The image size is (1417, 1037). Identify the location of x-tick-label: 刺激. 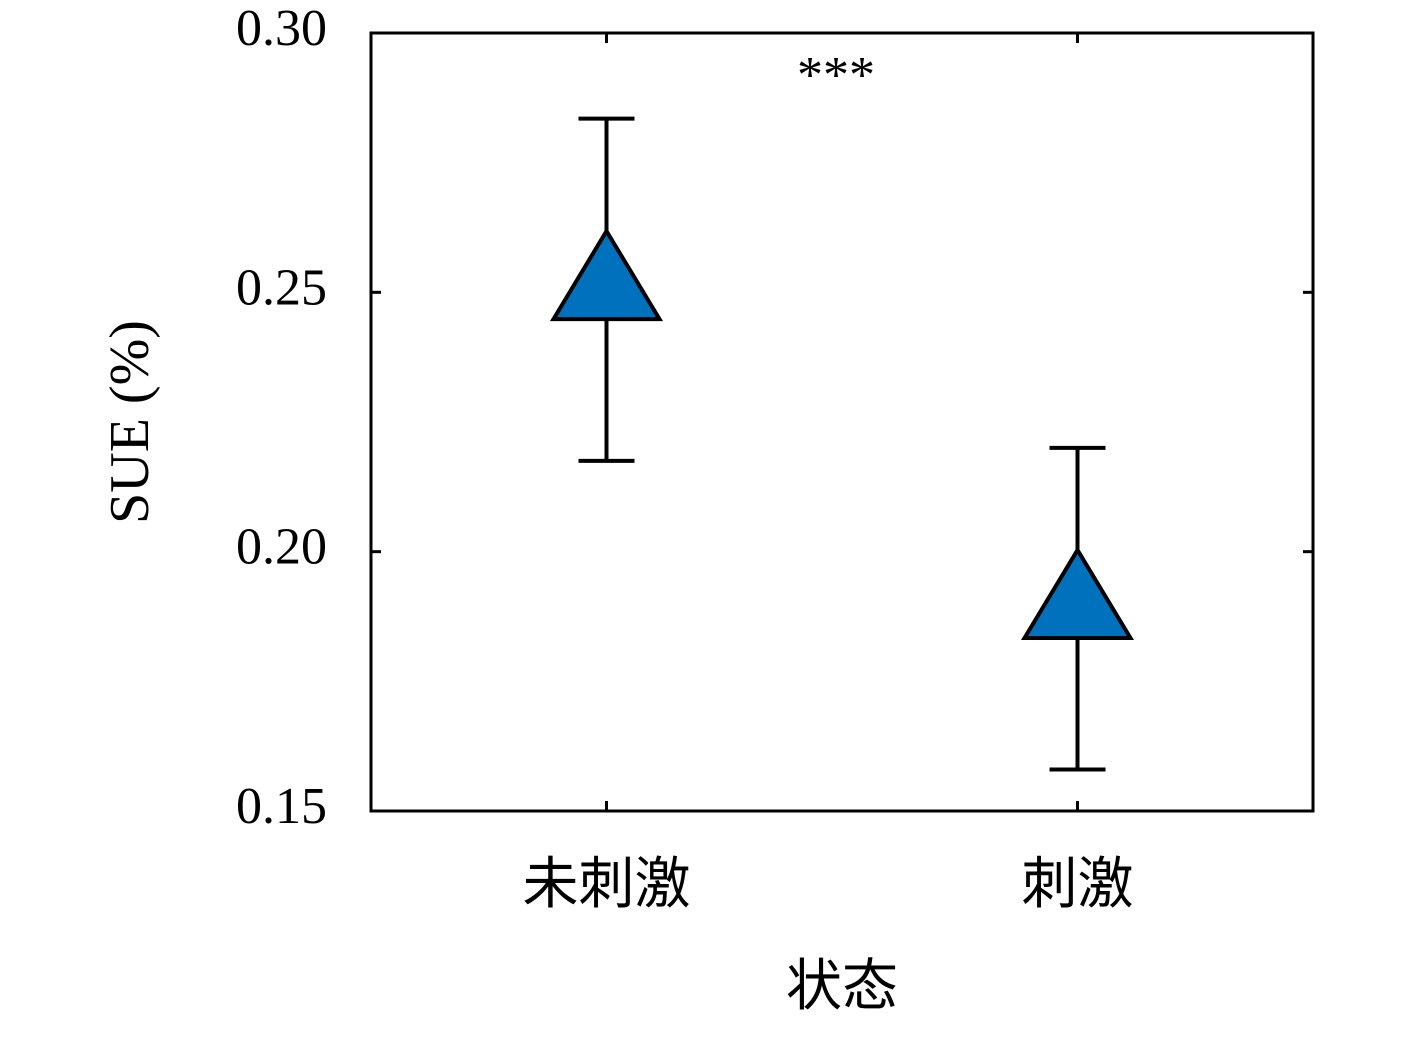
(1078, 885).